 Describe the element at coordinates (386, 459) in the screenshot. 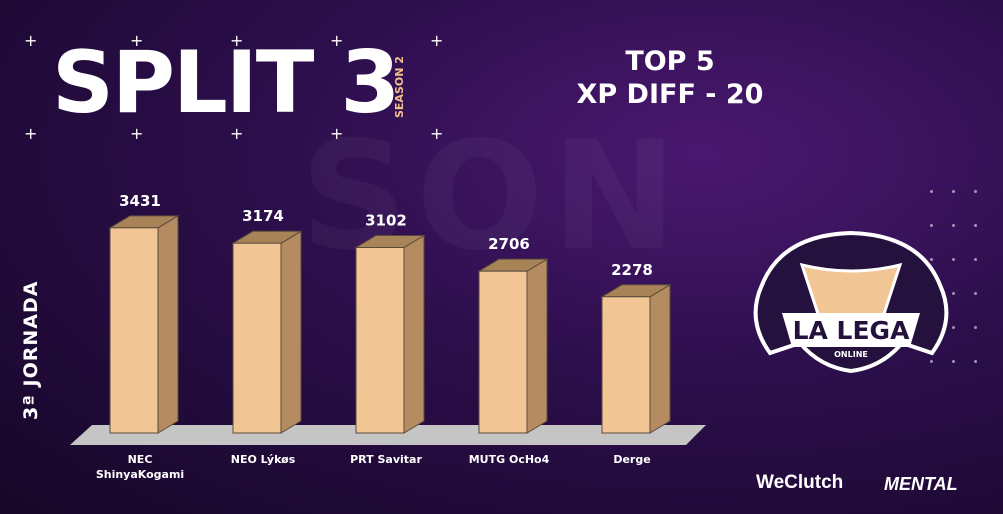

I see `category-label: PRT Savitar` at that location.